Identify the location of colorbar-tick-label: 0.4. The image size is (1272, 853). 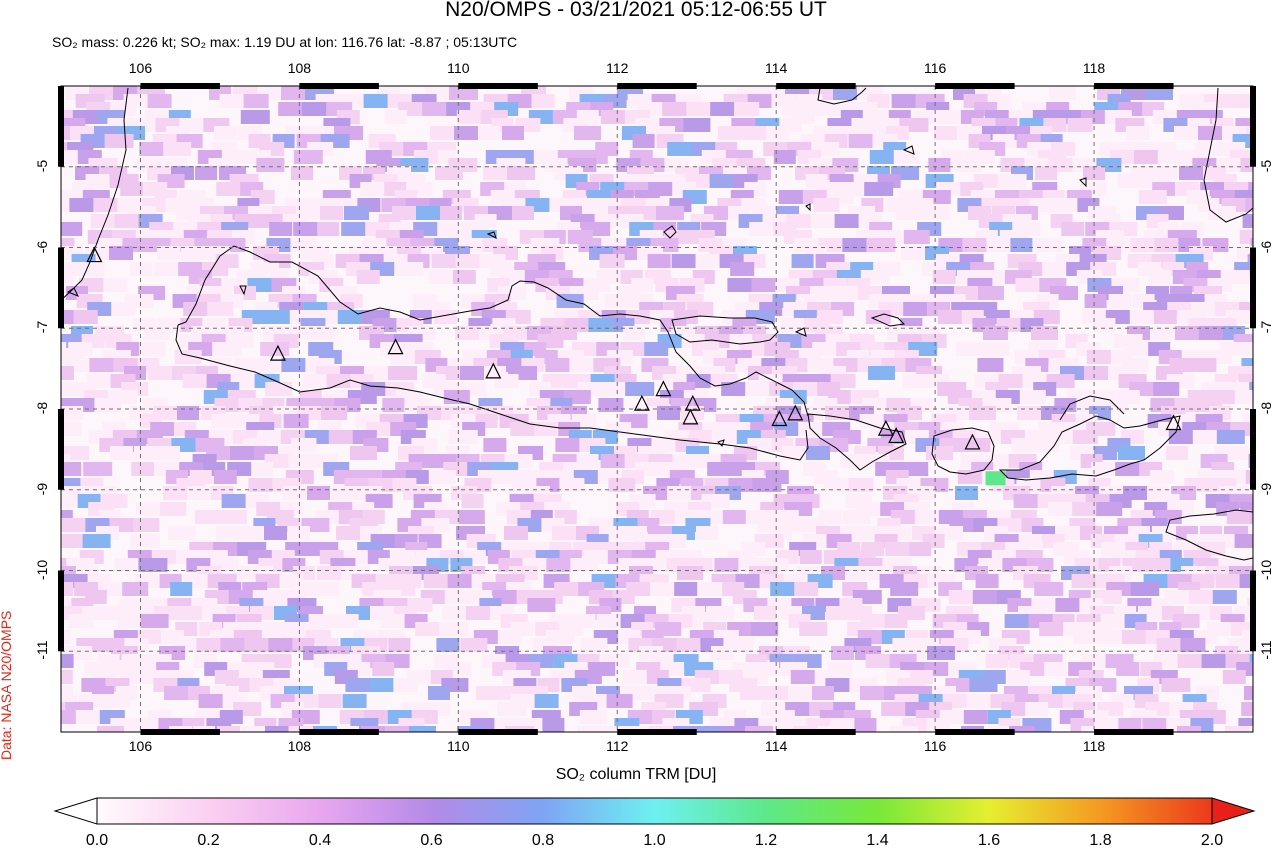
(320, 840).